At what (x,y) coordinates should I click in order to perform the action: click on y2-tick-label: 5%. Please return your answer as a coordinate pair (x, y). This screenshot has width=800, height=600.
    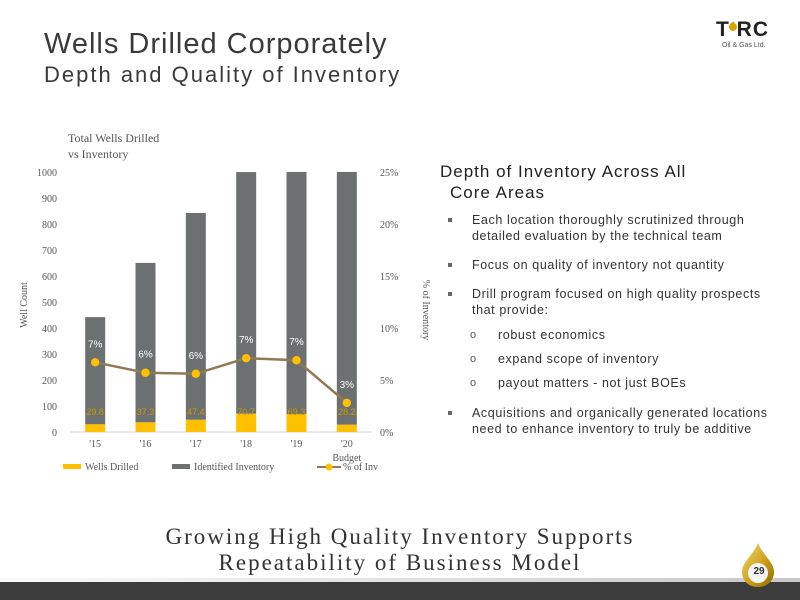
    Looking at the image, I should click on (386, 381).